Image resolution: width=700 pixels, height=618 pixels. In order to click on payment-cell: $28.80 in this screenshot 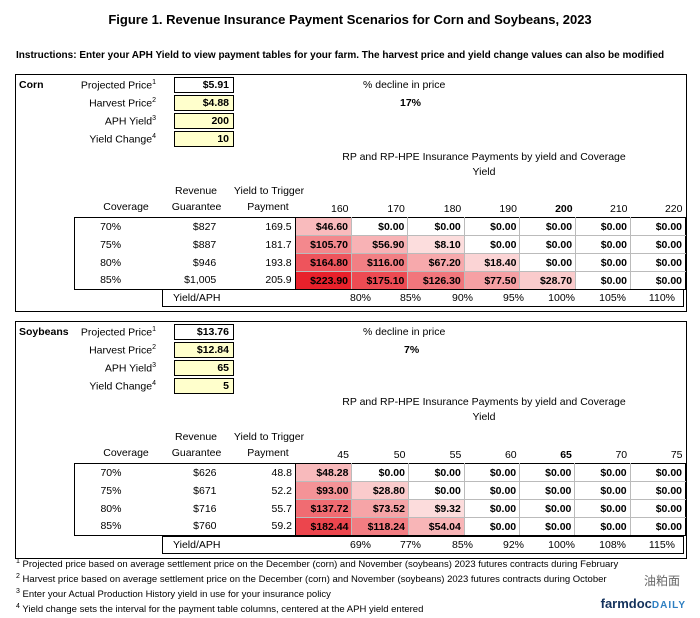, I will do `click(380, 490)`.